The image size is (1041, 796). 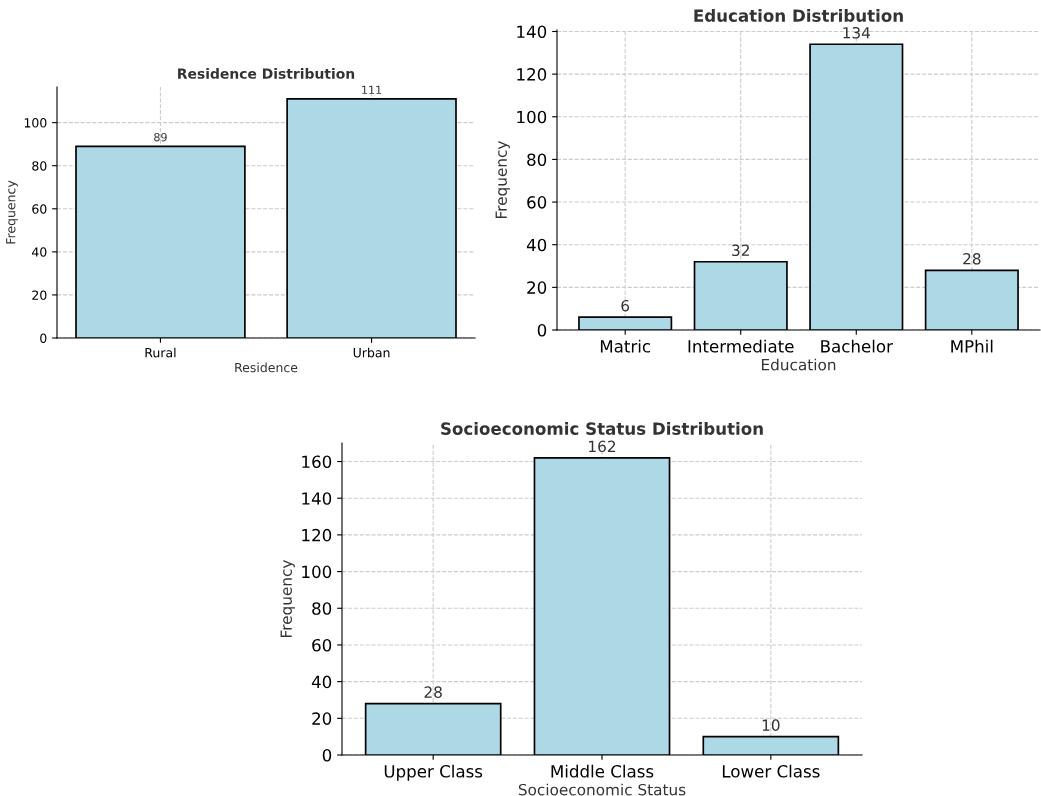 What do you see at coordinates (602, 428) in the screenshot?
I see `chart-title: Socioeconomic Status Distribution` at bounding box center [602, 428].